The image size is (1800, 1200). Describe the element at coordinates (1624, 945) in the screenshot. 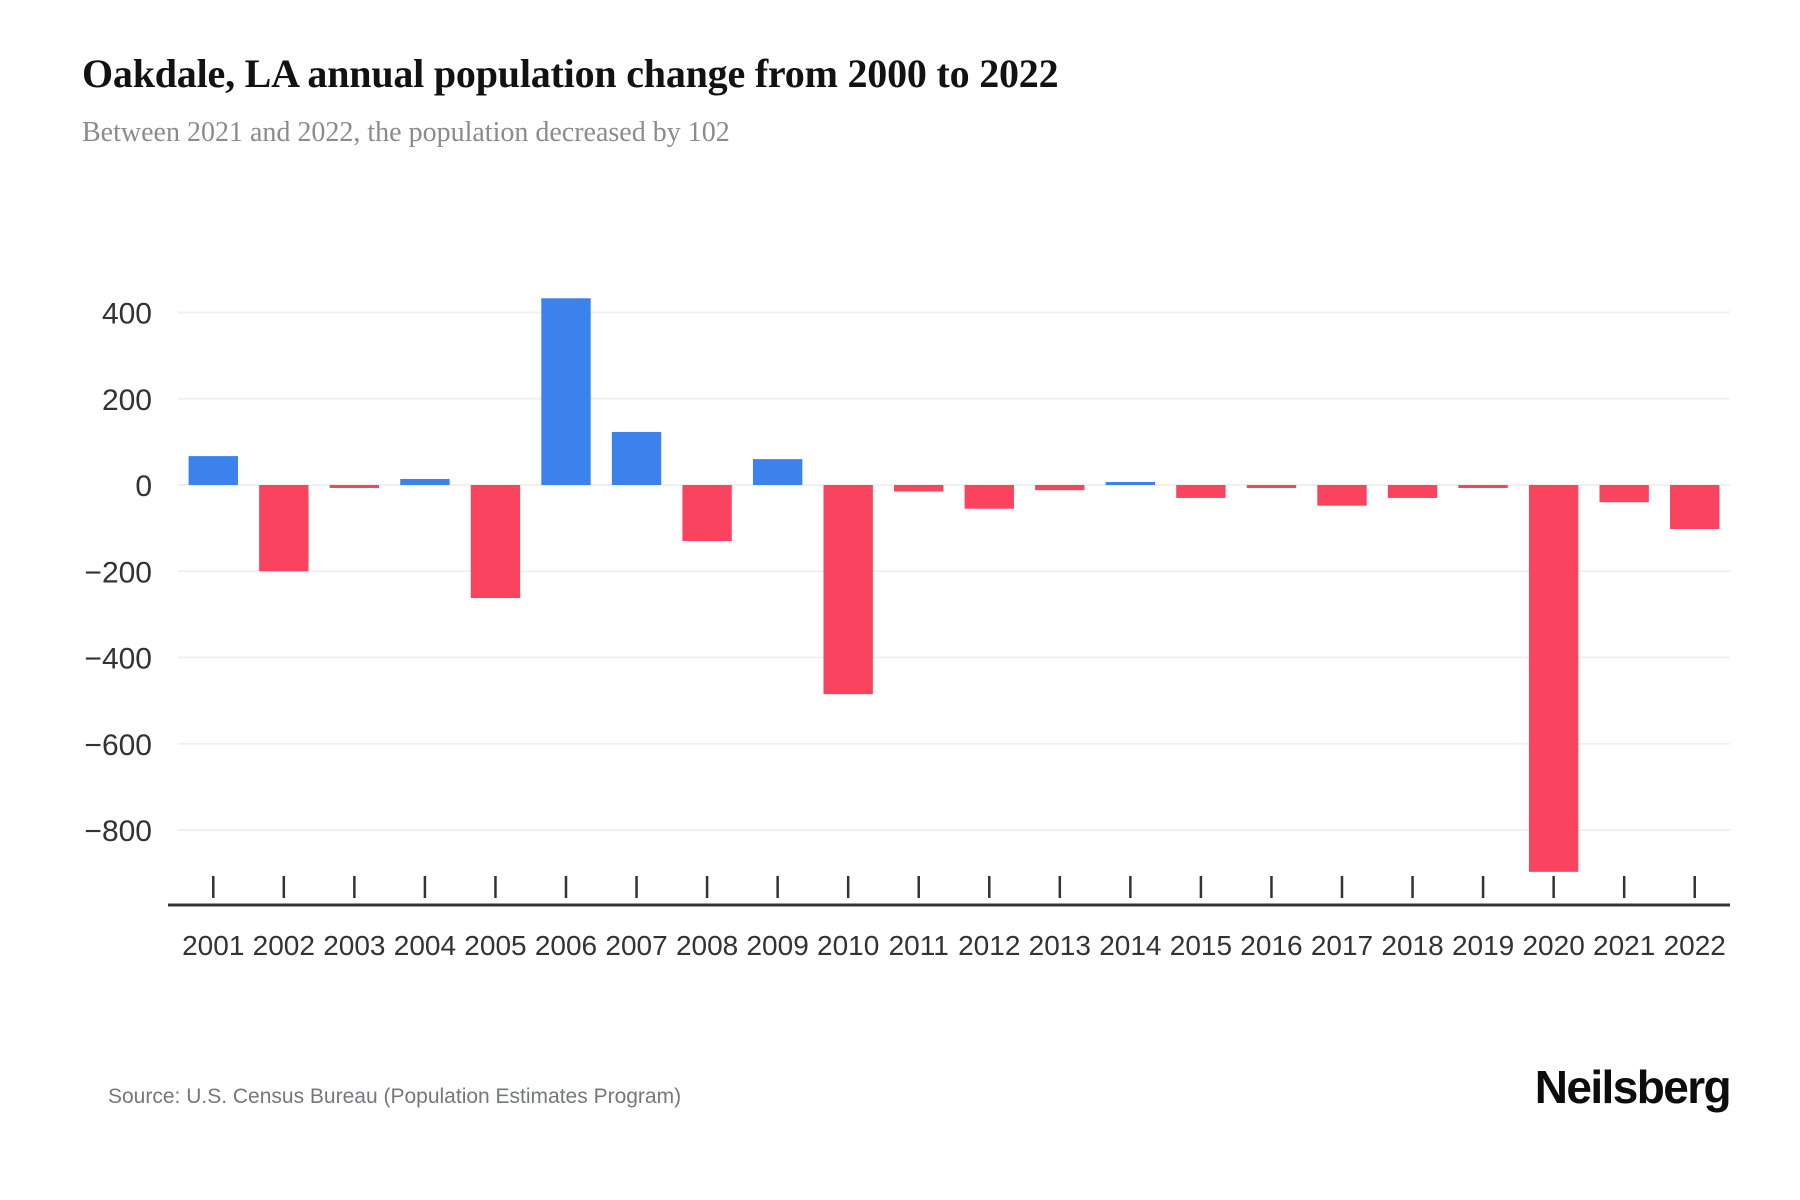

I see `x-axis-tick-label: 2021` at that location.